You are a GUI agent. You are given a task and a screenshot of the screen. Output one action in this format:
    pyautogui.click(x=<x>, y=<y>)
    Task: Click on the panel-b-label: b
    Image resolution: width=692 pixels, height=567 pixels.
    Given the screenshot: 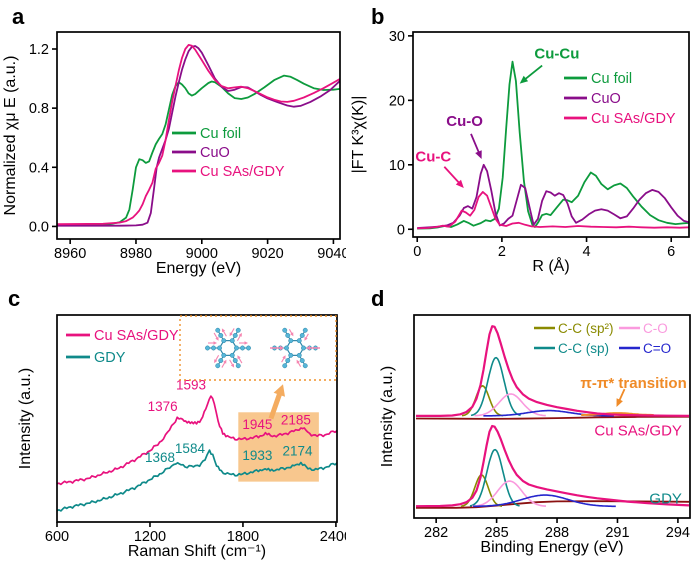 What is the action you would take?
    pyautogui.click(x=378, y=16)
    